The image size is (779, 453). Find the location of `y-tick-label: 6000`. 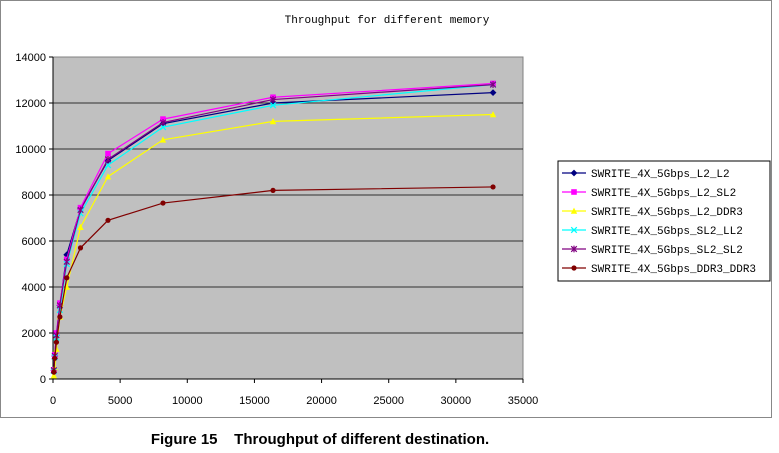

y-tick-label: 6000 is located at coordinates (34, 242).